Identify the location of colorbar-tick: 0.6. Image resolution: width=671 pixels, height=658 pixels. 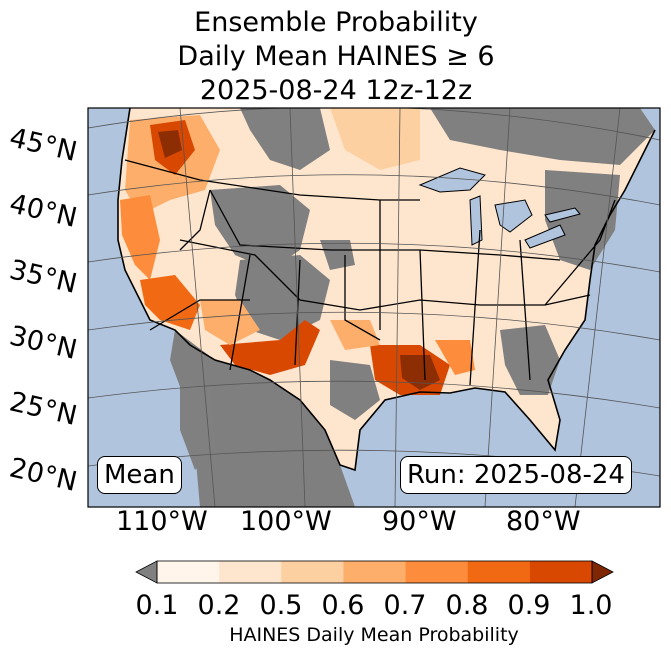
(343, 605).